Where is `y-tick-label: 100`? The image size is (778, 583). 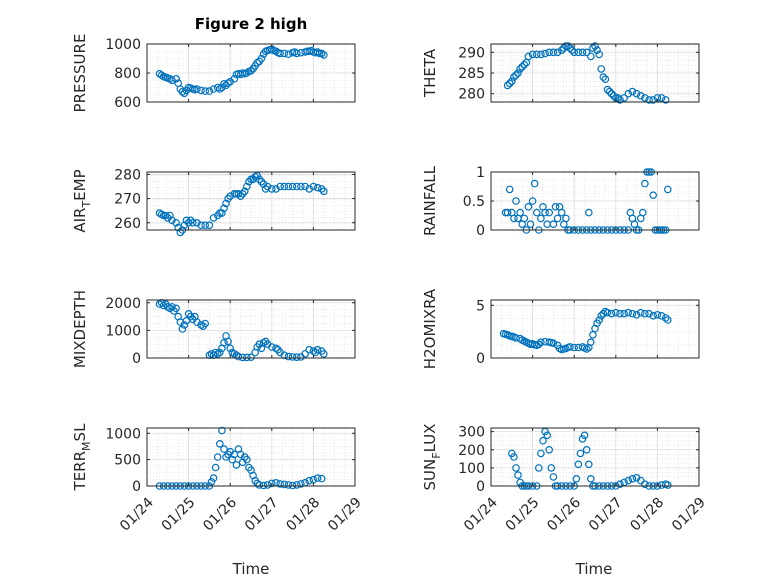
y-tick-label: 100 is located at coordinates (471, 469).